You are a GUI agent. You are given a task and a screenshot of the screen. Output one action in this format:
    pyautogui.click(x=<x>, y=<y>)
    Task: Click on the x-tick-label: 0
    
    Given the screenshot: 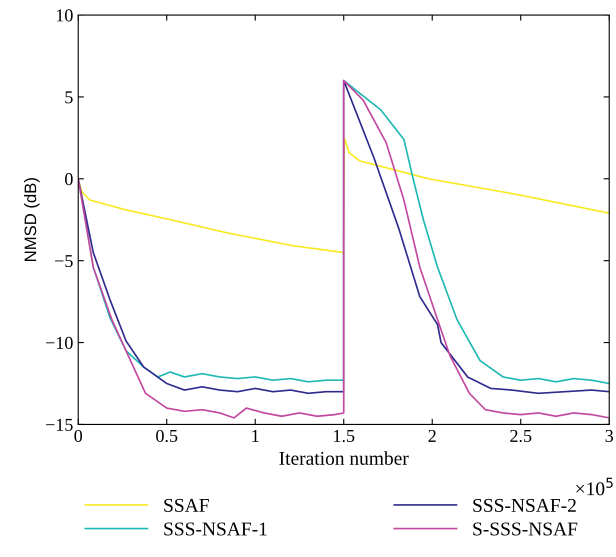 What is the action you would take?
    pyautogui.click(x=78, y=436)
    